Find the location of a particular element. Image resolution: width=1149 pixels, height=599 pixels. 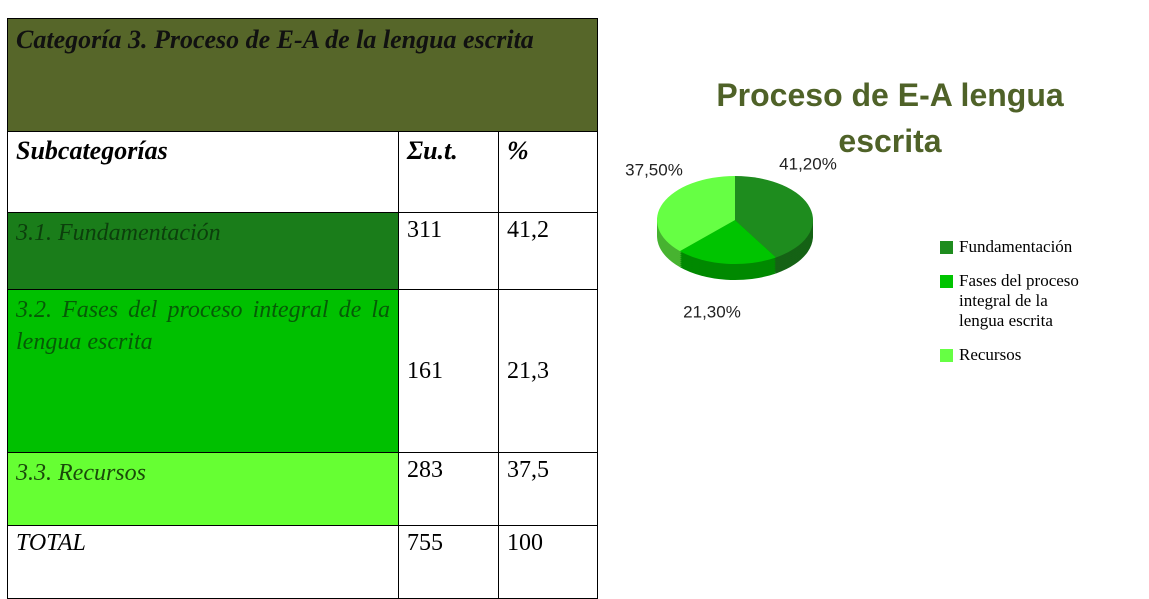

data-label: 37,50% is located at coordinates (654, 169).